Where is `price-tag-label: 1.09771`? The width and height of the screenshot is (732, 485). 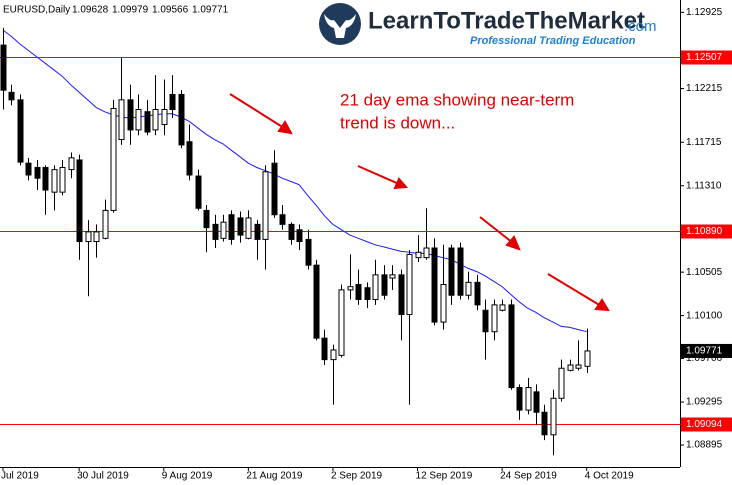 price-tag-label: 1.09771 is located at coordinates (704, 351).